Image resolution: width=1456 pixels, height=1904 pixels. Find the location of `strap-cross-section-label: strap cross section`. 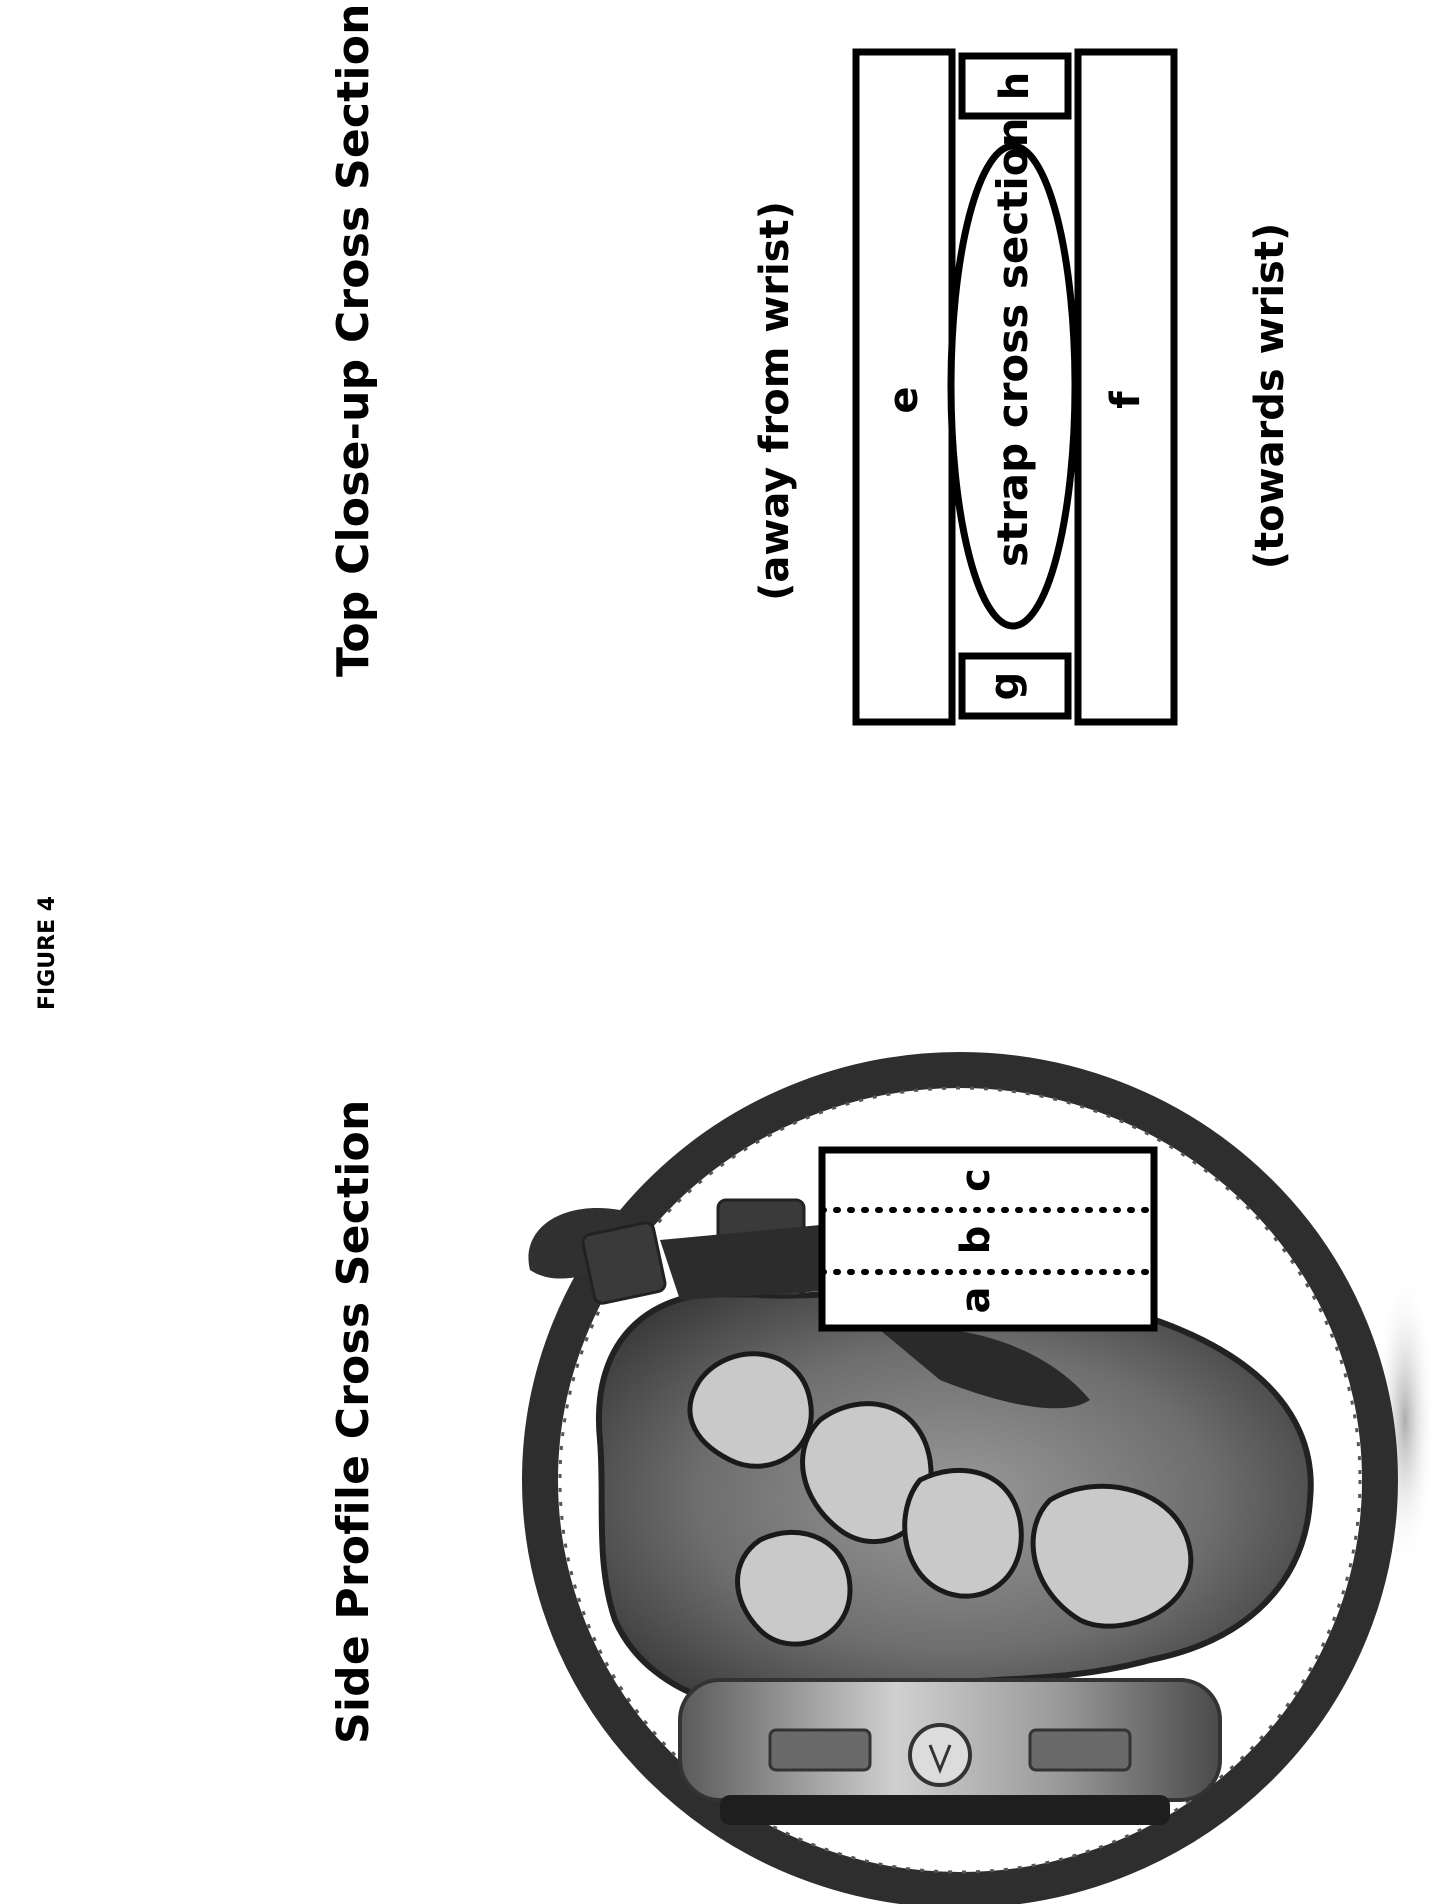

strap-cross-section-label: strap cross section is located at coordinates (1013, 387).